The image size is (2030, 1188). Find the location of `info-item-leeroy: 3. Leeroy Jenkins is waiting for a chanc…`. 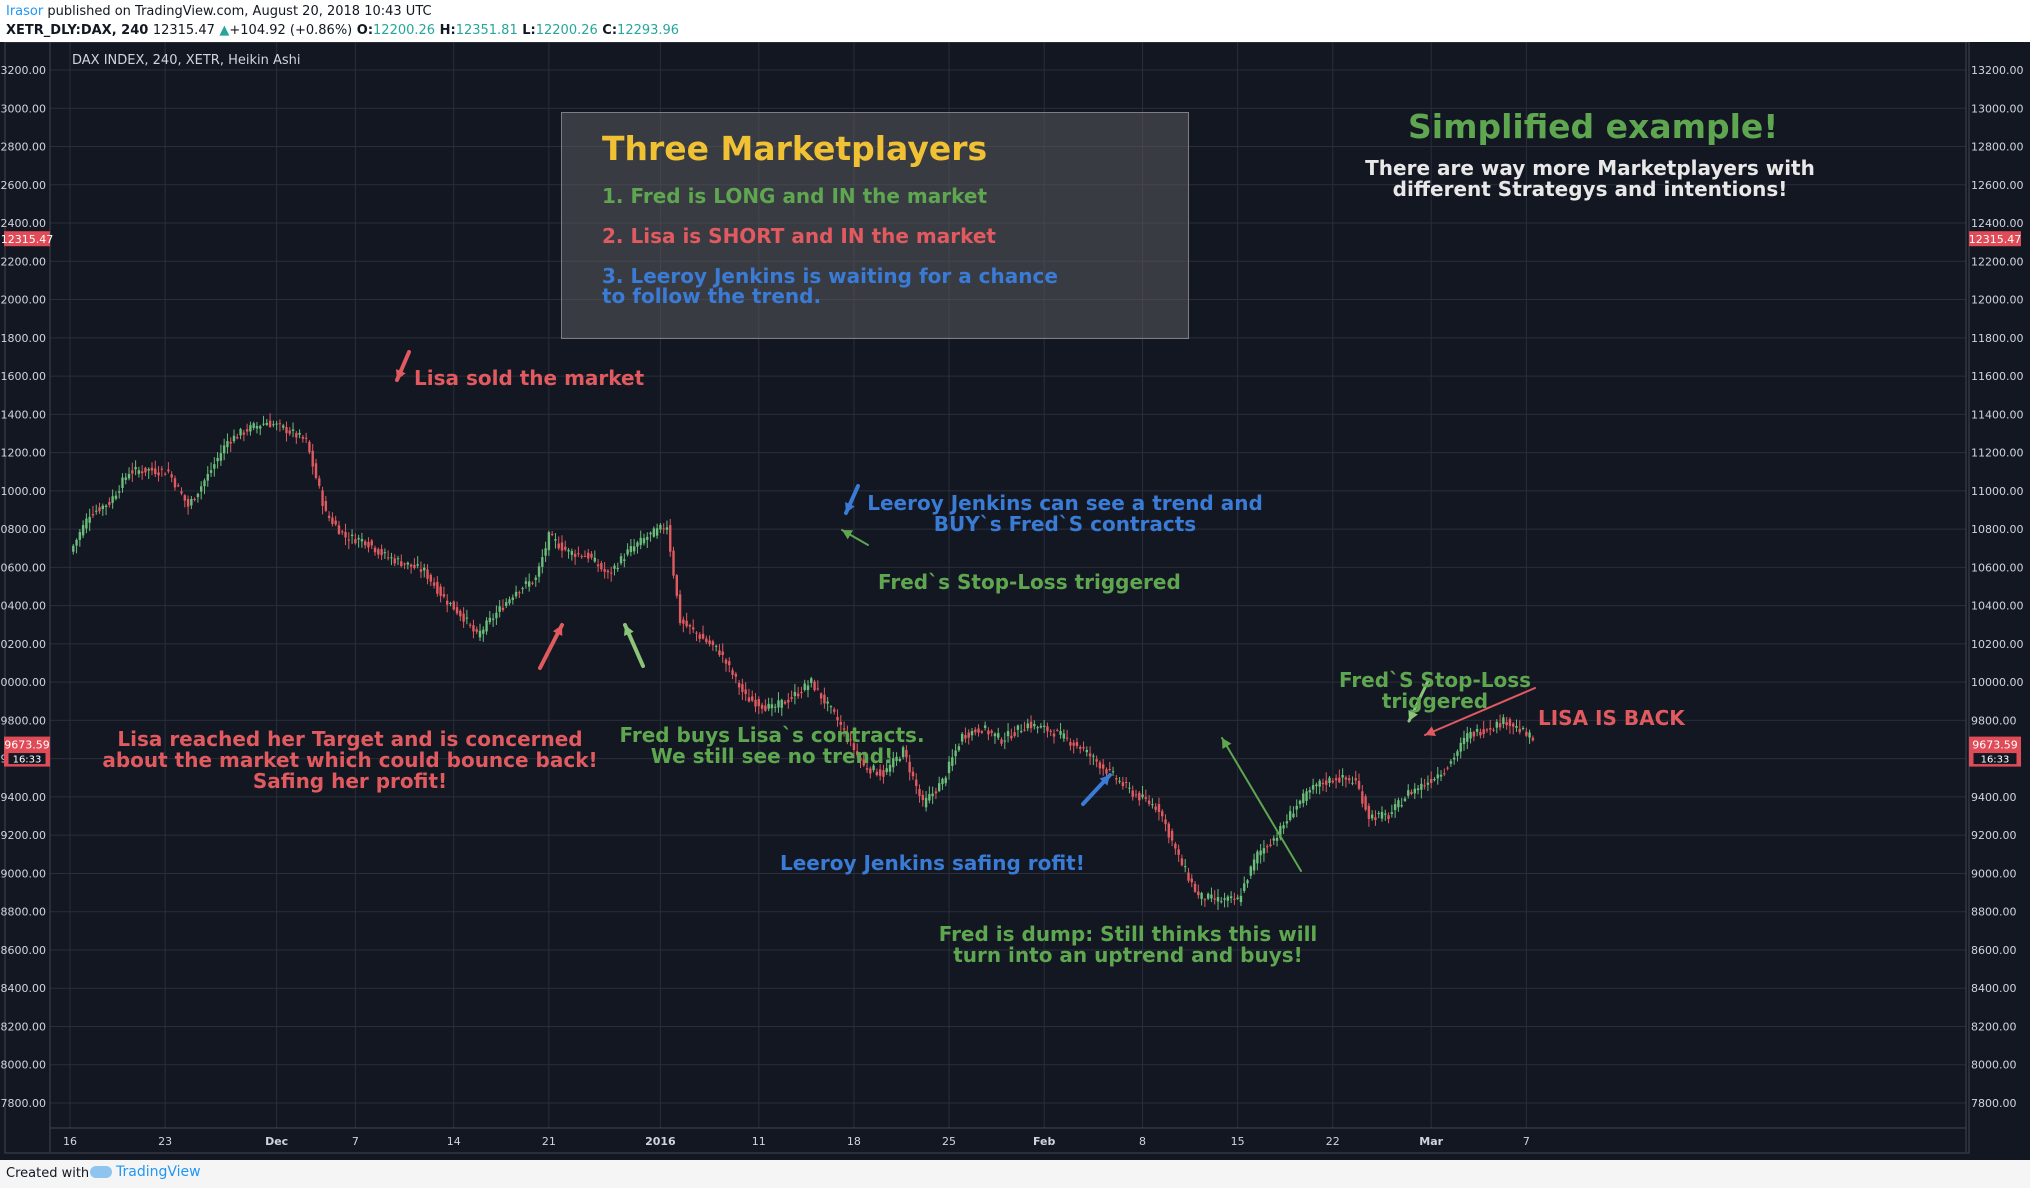

info-item-leeroy: 3. Leeroy Jenkins is waiting for a chanc… is located at coordinates (830, 286).